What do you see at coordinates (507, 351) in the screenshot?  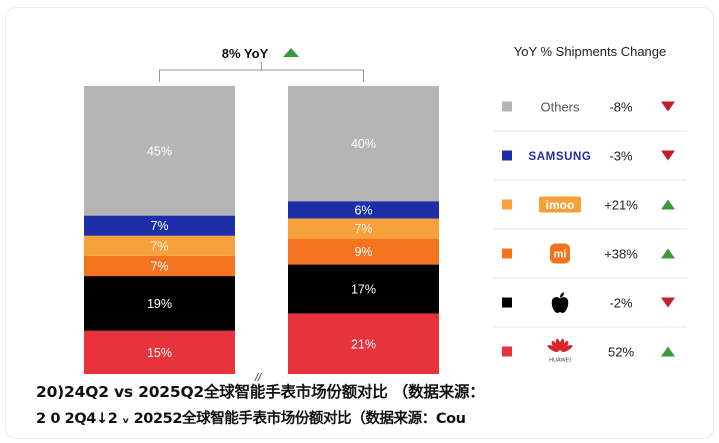 I see `legend-swatch-huawei` at bounding box center [507, 351].